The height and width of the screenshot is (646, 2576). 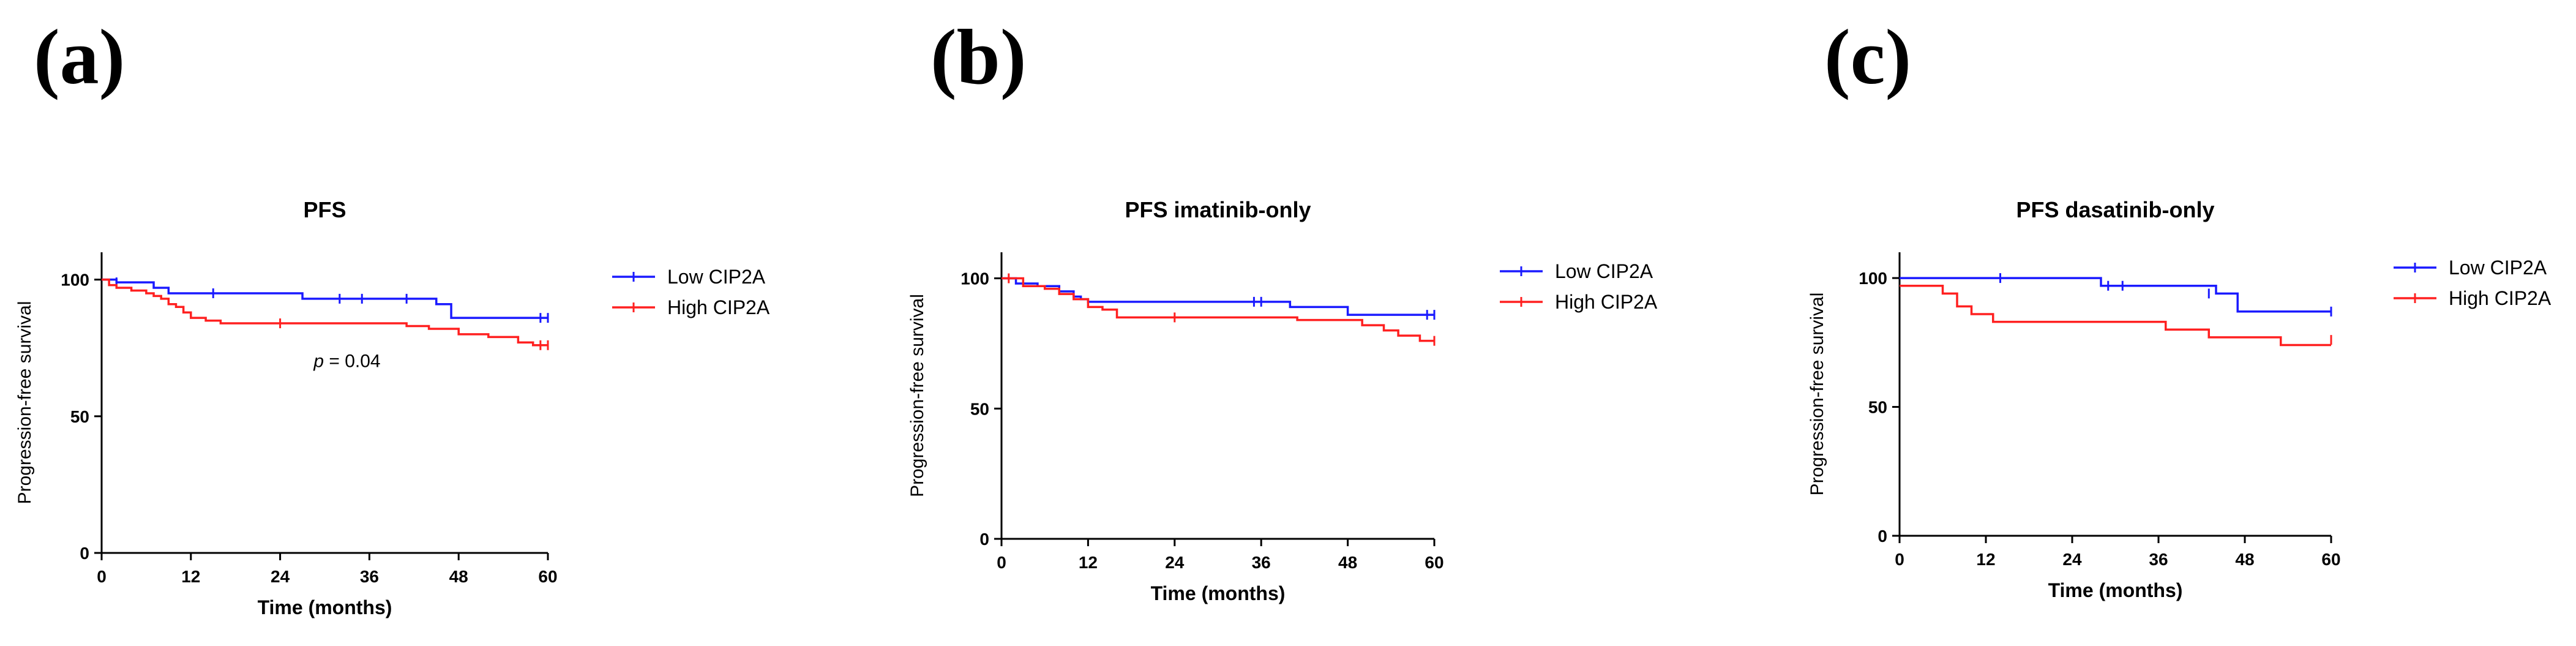 What do you see at coordinates (1868, 56) in the screenshot?
I see `panel-label-c: (c)` at bounding box center [1868, 56].